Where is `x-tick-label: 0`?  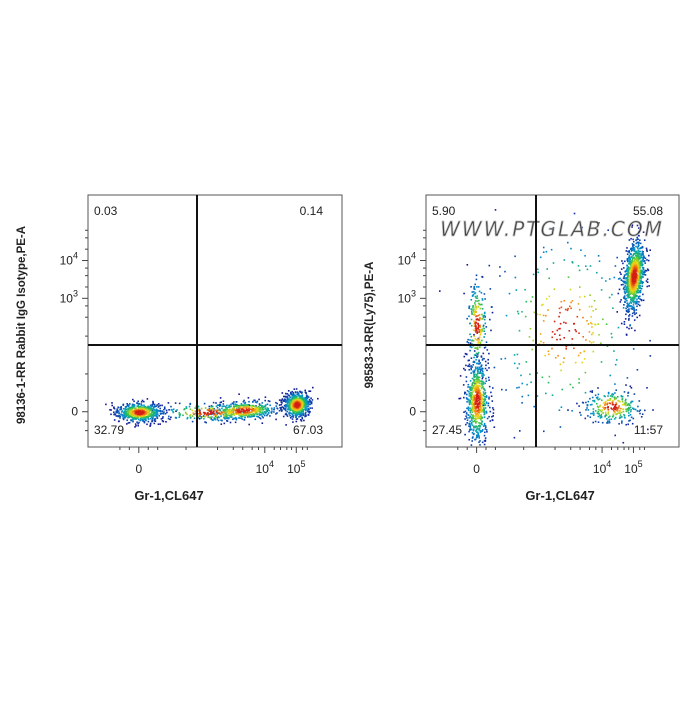 x-tick-label: 0 is located at coordinates (138, 469).